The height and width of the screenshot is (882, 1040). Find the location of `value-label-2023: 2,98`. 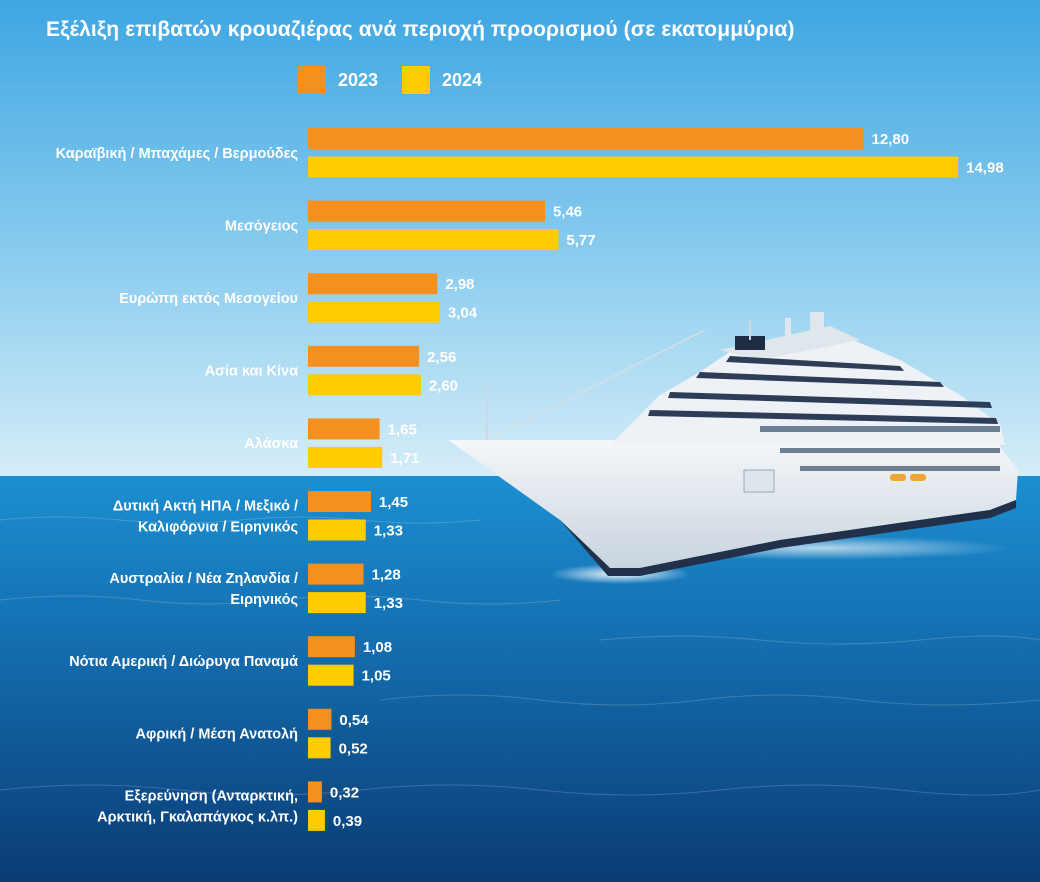

value-label-2023: 2,98 is located at coordinates (459, 284).